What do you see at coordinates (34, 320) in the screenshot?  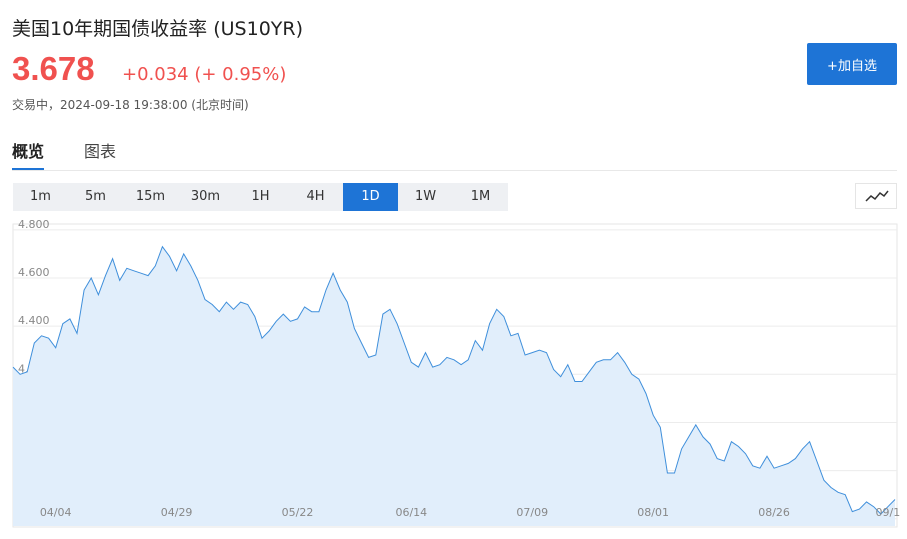 I see `y-tick-label: 4.400` at bounding box center [34, 320].